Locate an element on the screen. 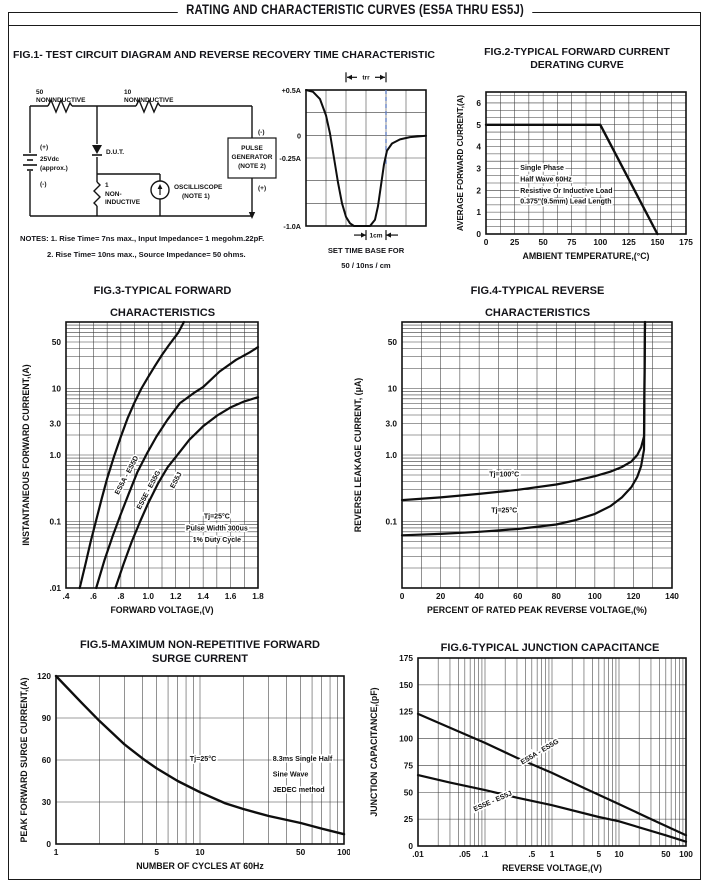 The width and height of the screenshot is (710, 889). svg-text: 2 is located at coordinates (478, 190).